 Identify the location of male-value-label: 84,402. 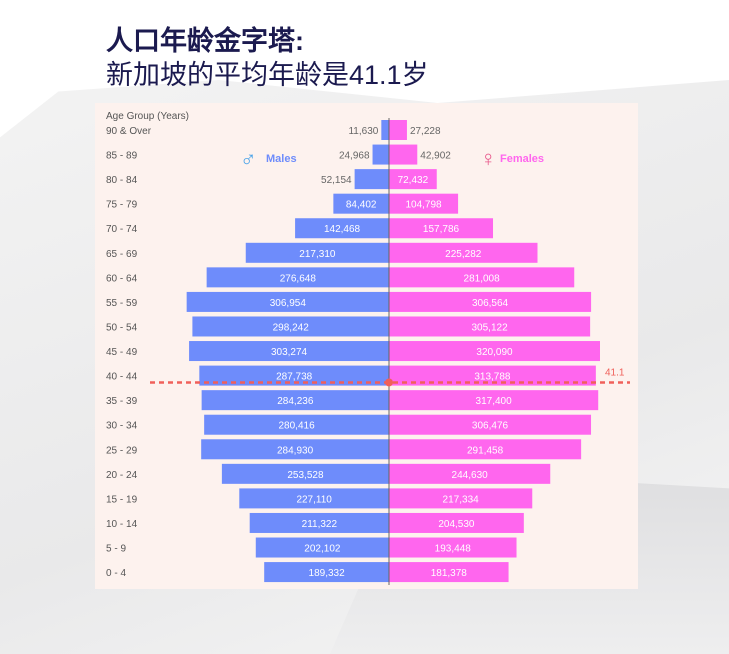
(361, 205).